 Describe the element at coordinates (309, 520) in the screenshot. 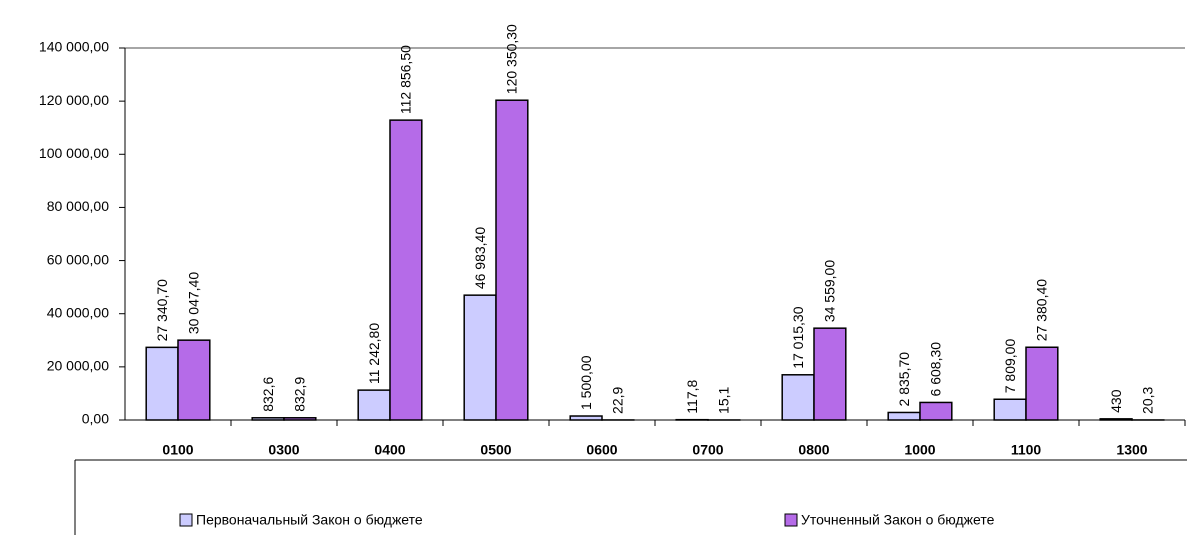

I see `legend-label: Первоначальный Закон о бюджете` at that location.